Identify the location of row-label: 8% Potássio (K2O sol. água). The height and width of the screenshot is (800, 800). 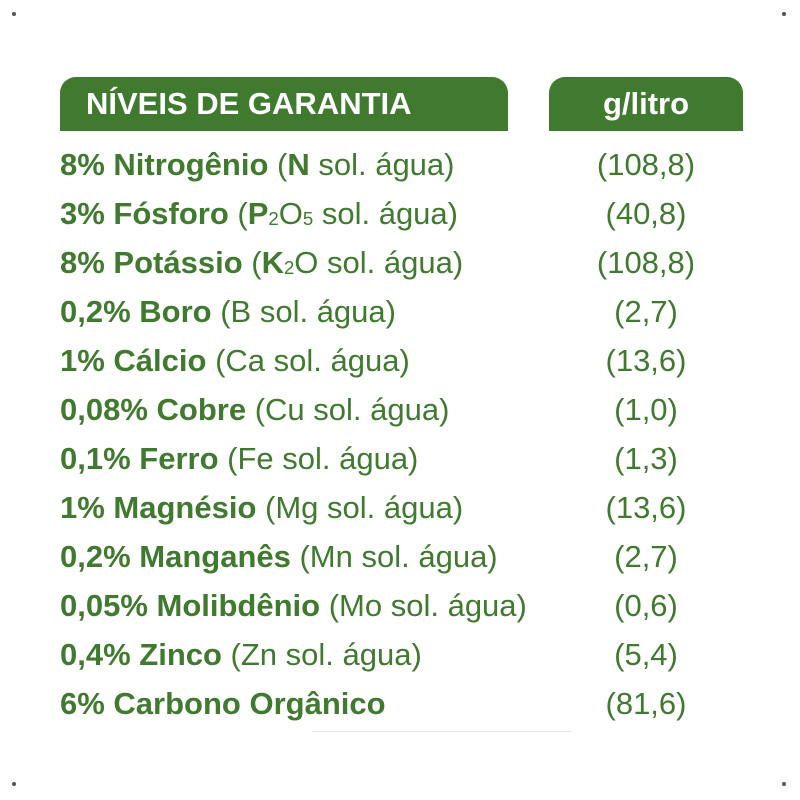
(262, 262).